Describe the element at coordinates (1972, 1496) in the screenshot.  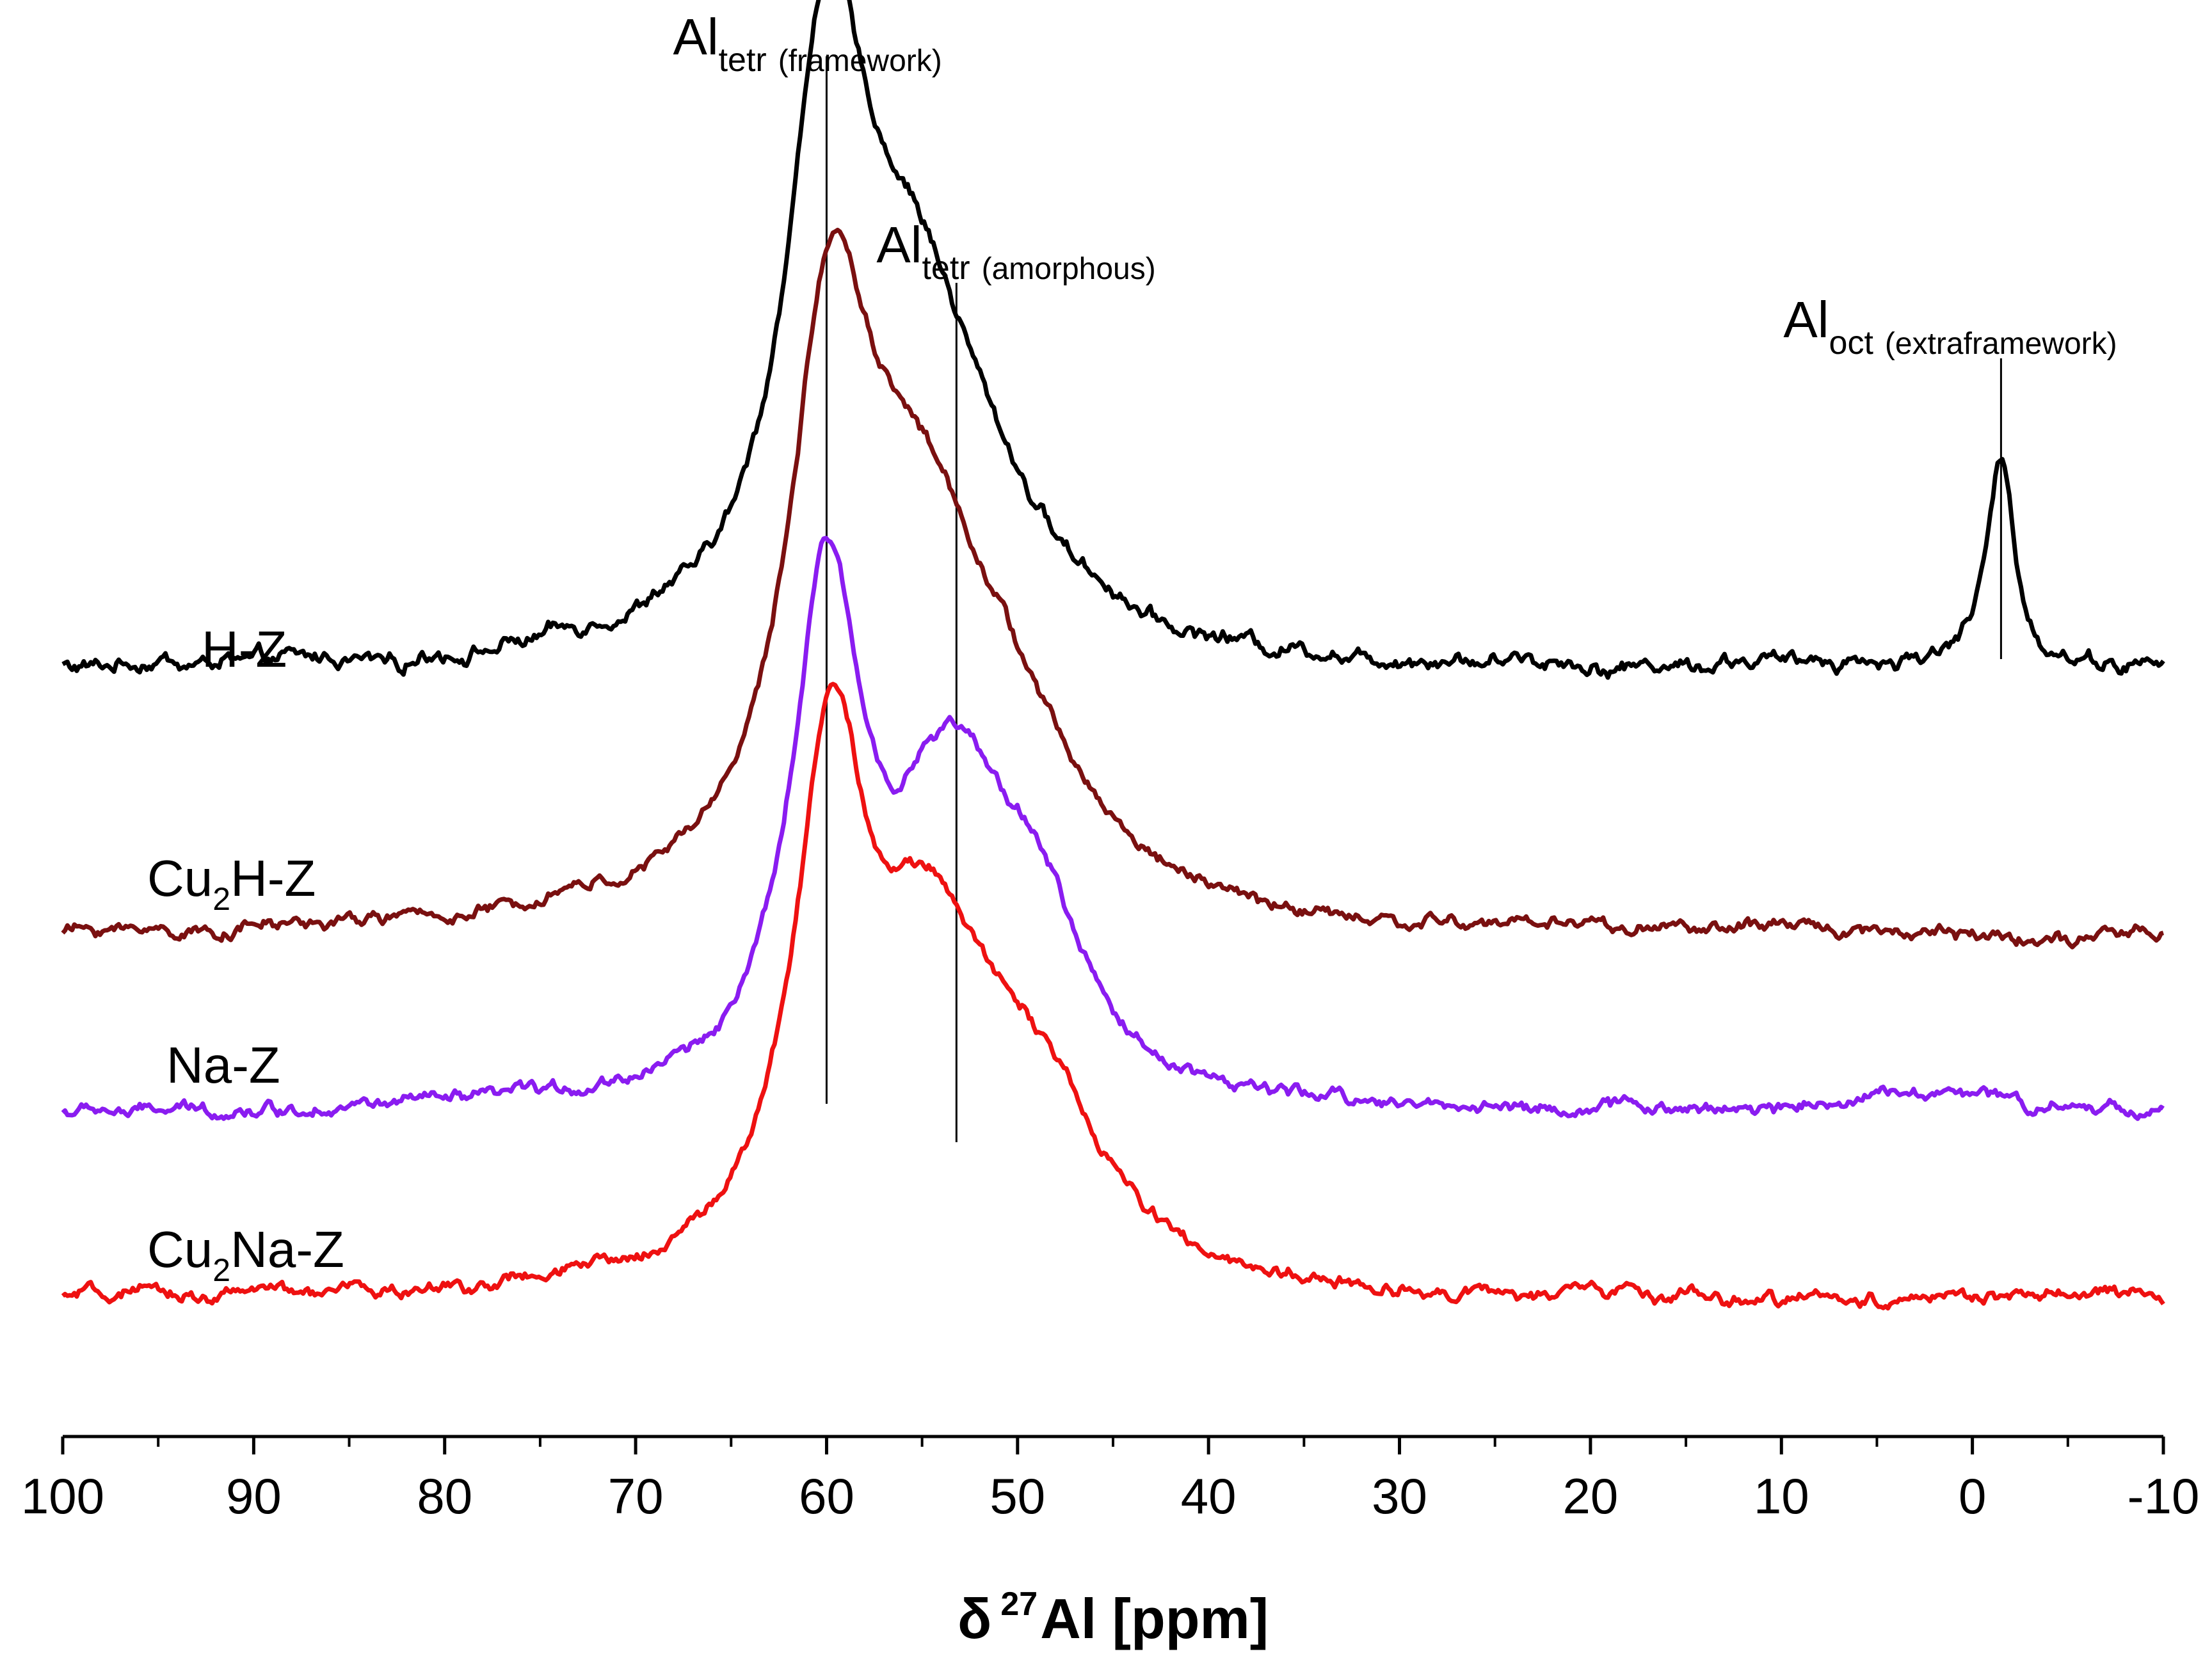
I see `x-tick-label: 0` at that location.